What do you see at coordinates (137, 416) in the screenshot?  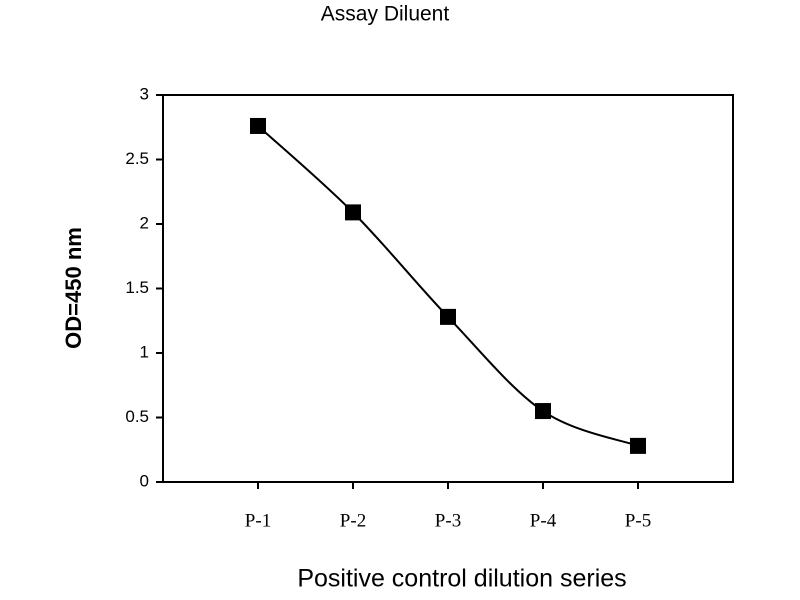 I see `y-tick-label: 0.5` at bounding box center [137, 416].